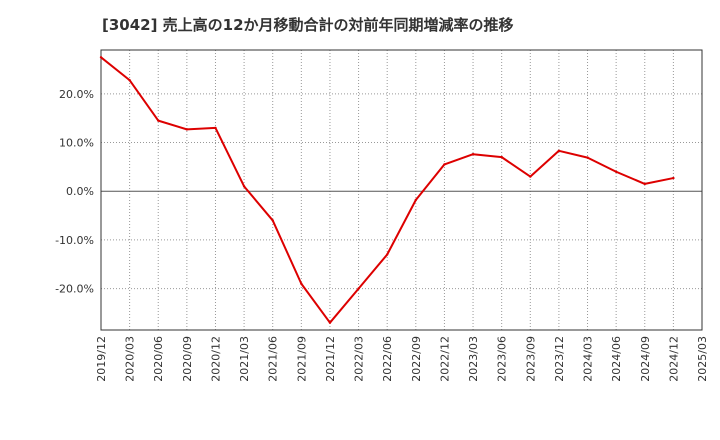  What do you see at coordinates (444, 359) in the screenshot?
I see `x-tick-label: 2022/12` at bounding box center [444, 359].